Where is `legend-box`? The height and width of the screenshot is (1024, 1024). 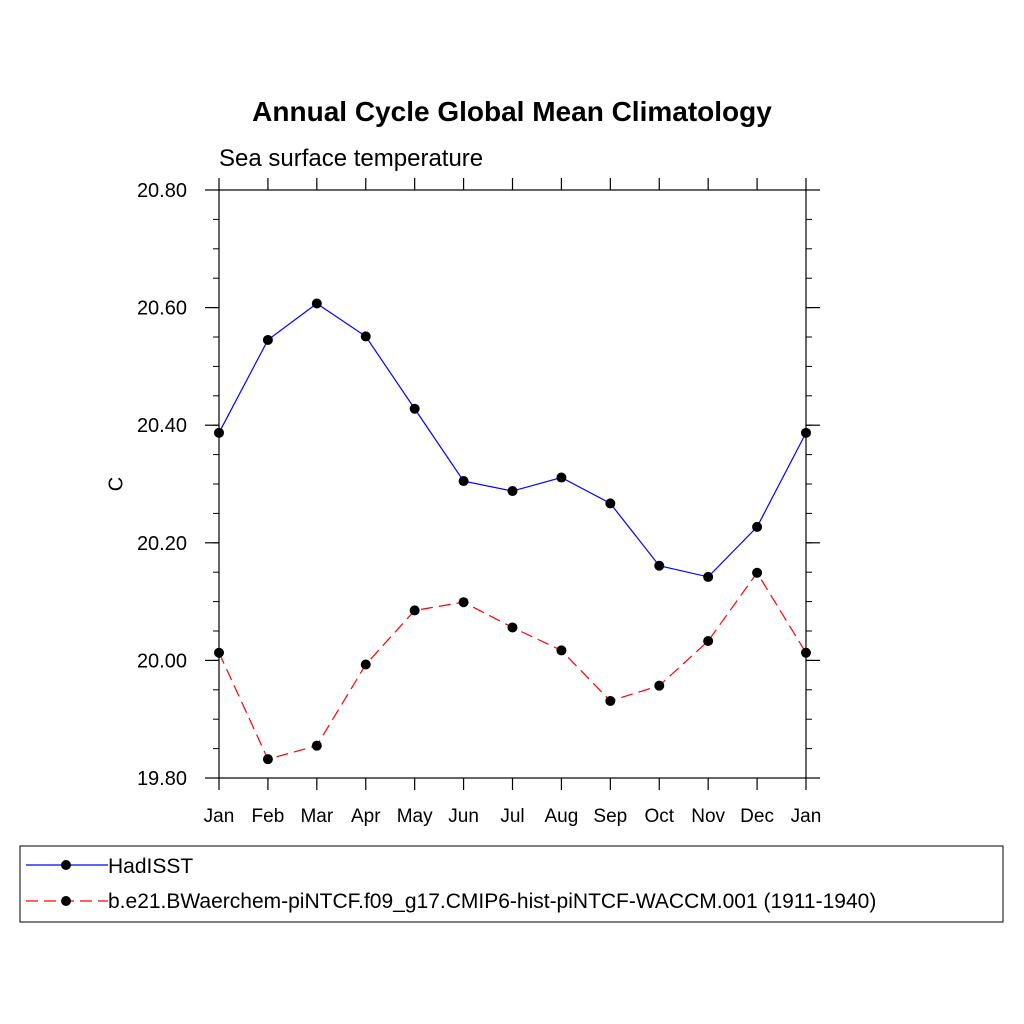
legend-box is located at coordinates (511, 884).